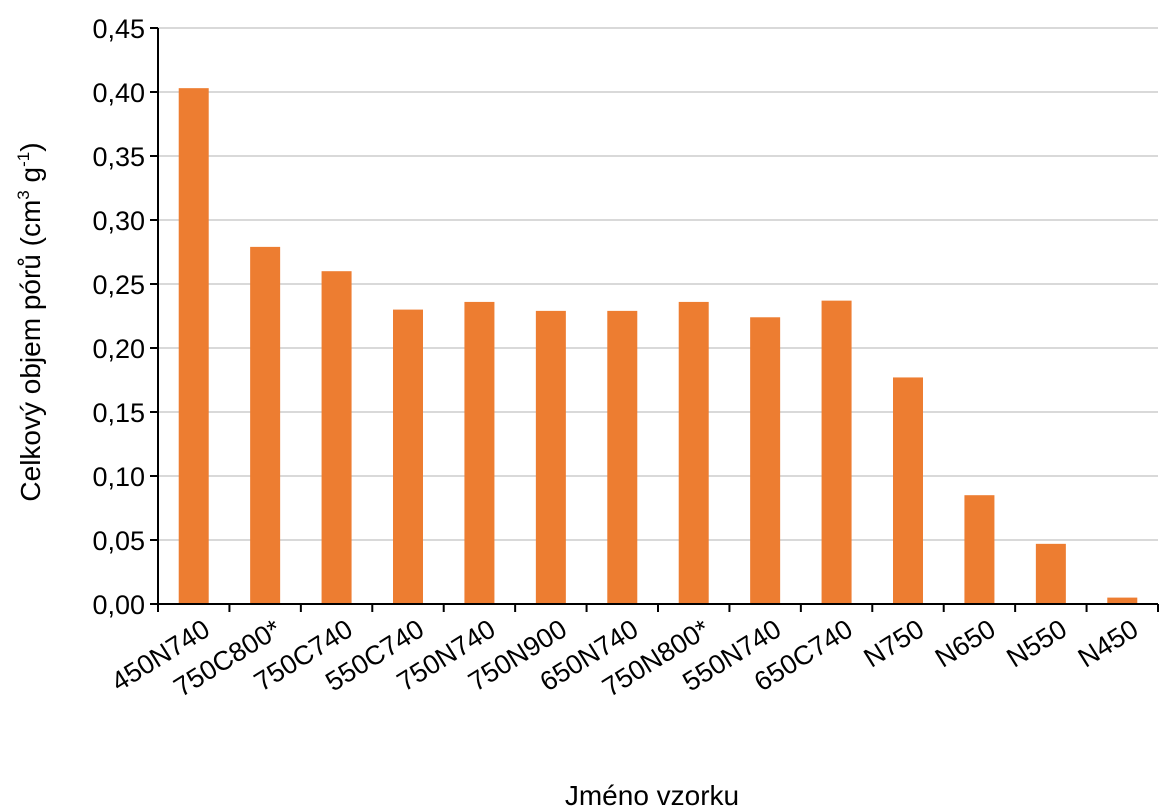 This screenshot has width=1161, height=812. What do you see at coordinates (30, 321) in the screenshot?
I see `y-axis-title: Celkový objem pórů (cm3 g-1)` at bounding box center [30, 321].